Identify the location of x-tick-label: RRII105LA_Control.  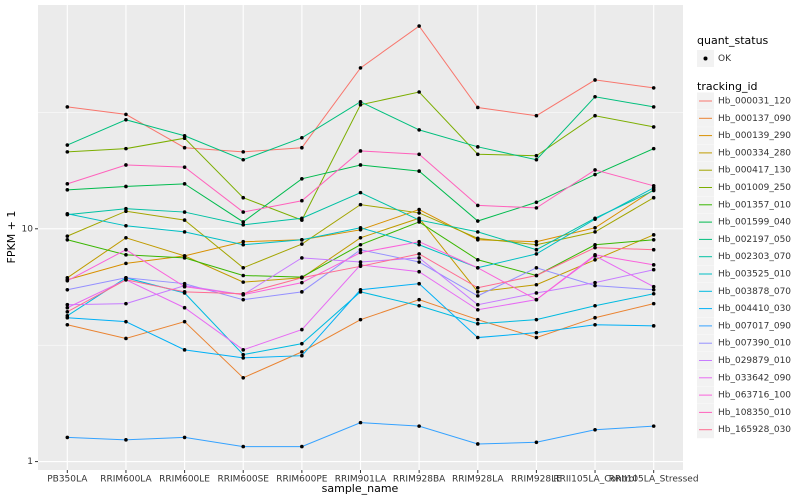
(594, 480).